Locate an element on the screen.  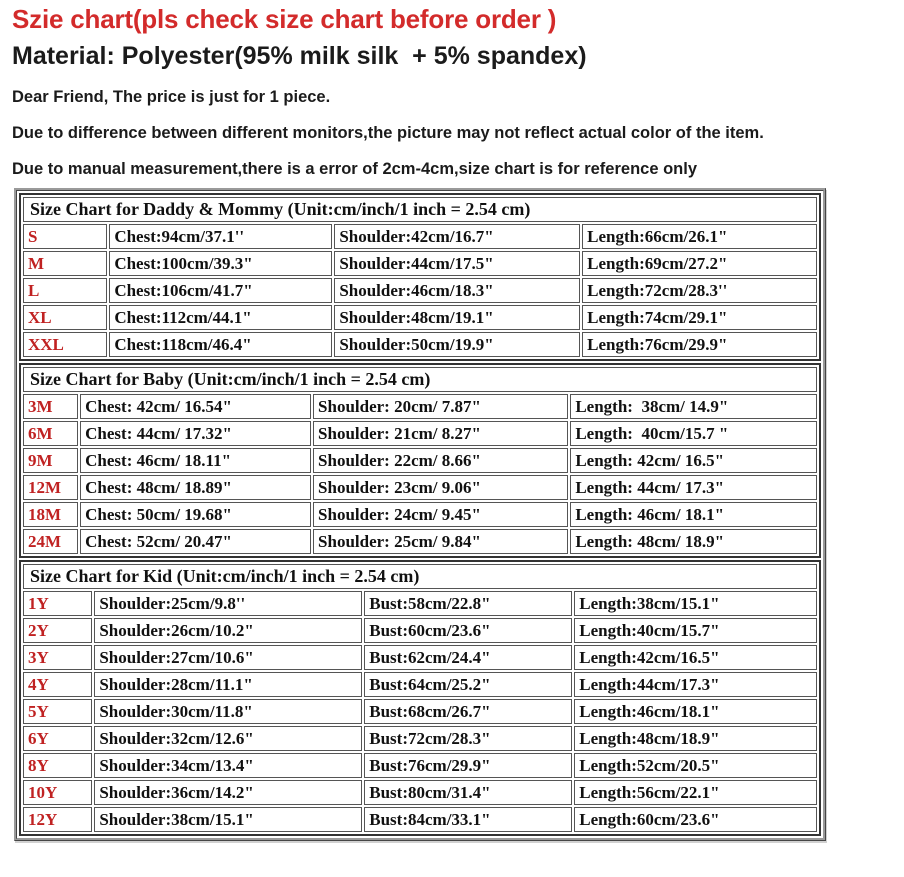
measurement-cell: Length: 42cm/ 16.5" is located at coordinates (693, 460).